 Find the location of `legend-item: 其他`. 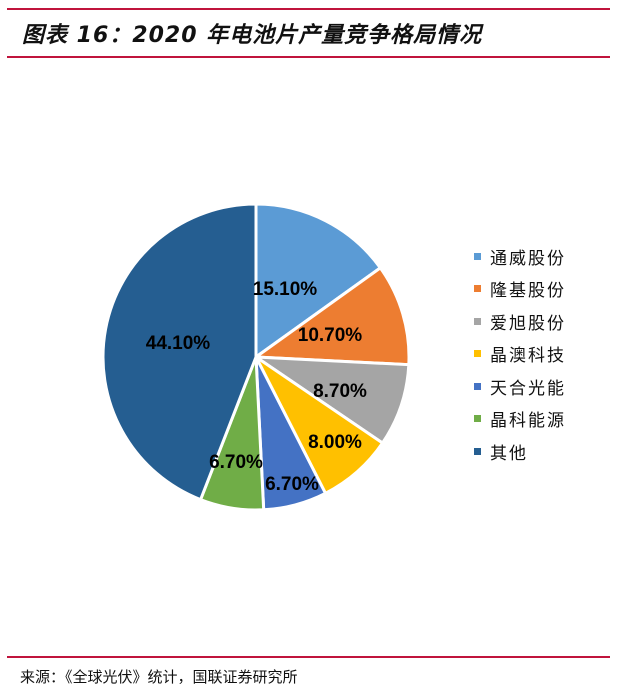

legend-item: 其他 is located at coordinates (520, 451).